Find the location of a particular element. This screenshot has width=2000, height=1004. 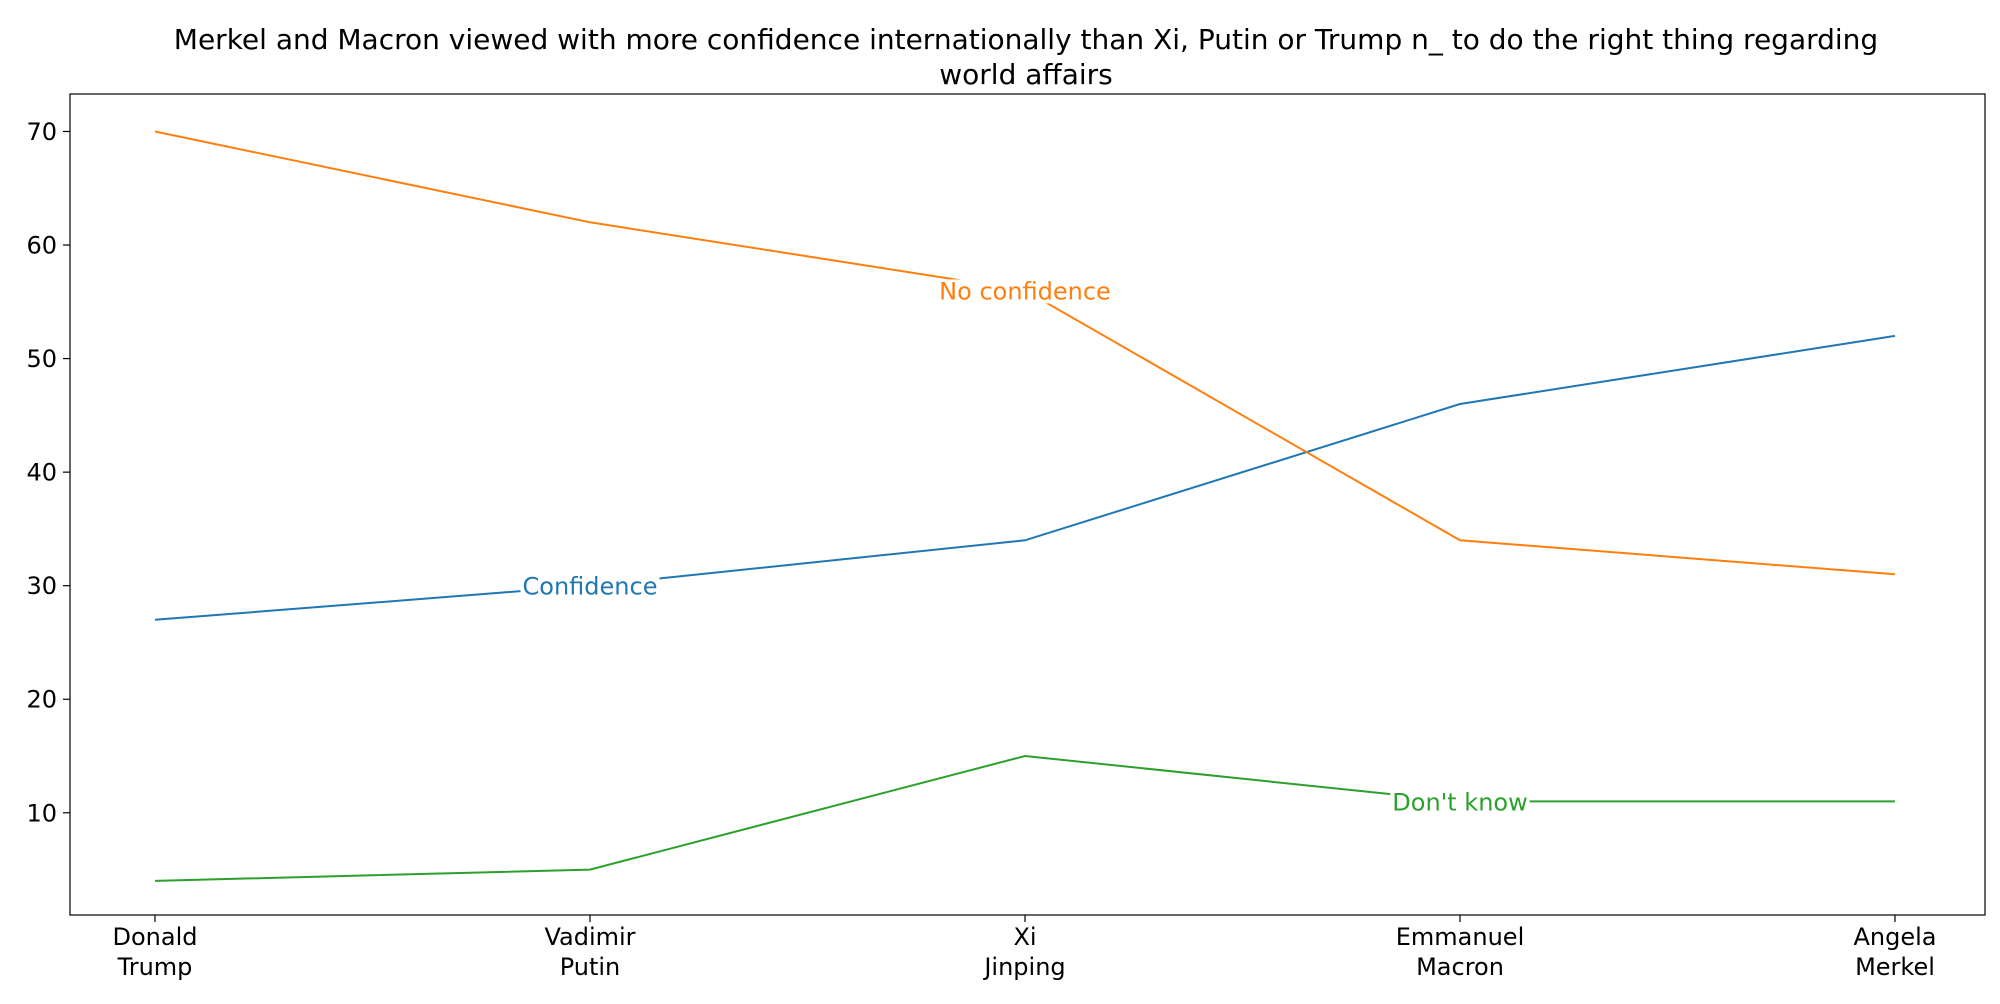

x-tick-label: Donald is located at coordinates (155, 937).